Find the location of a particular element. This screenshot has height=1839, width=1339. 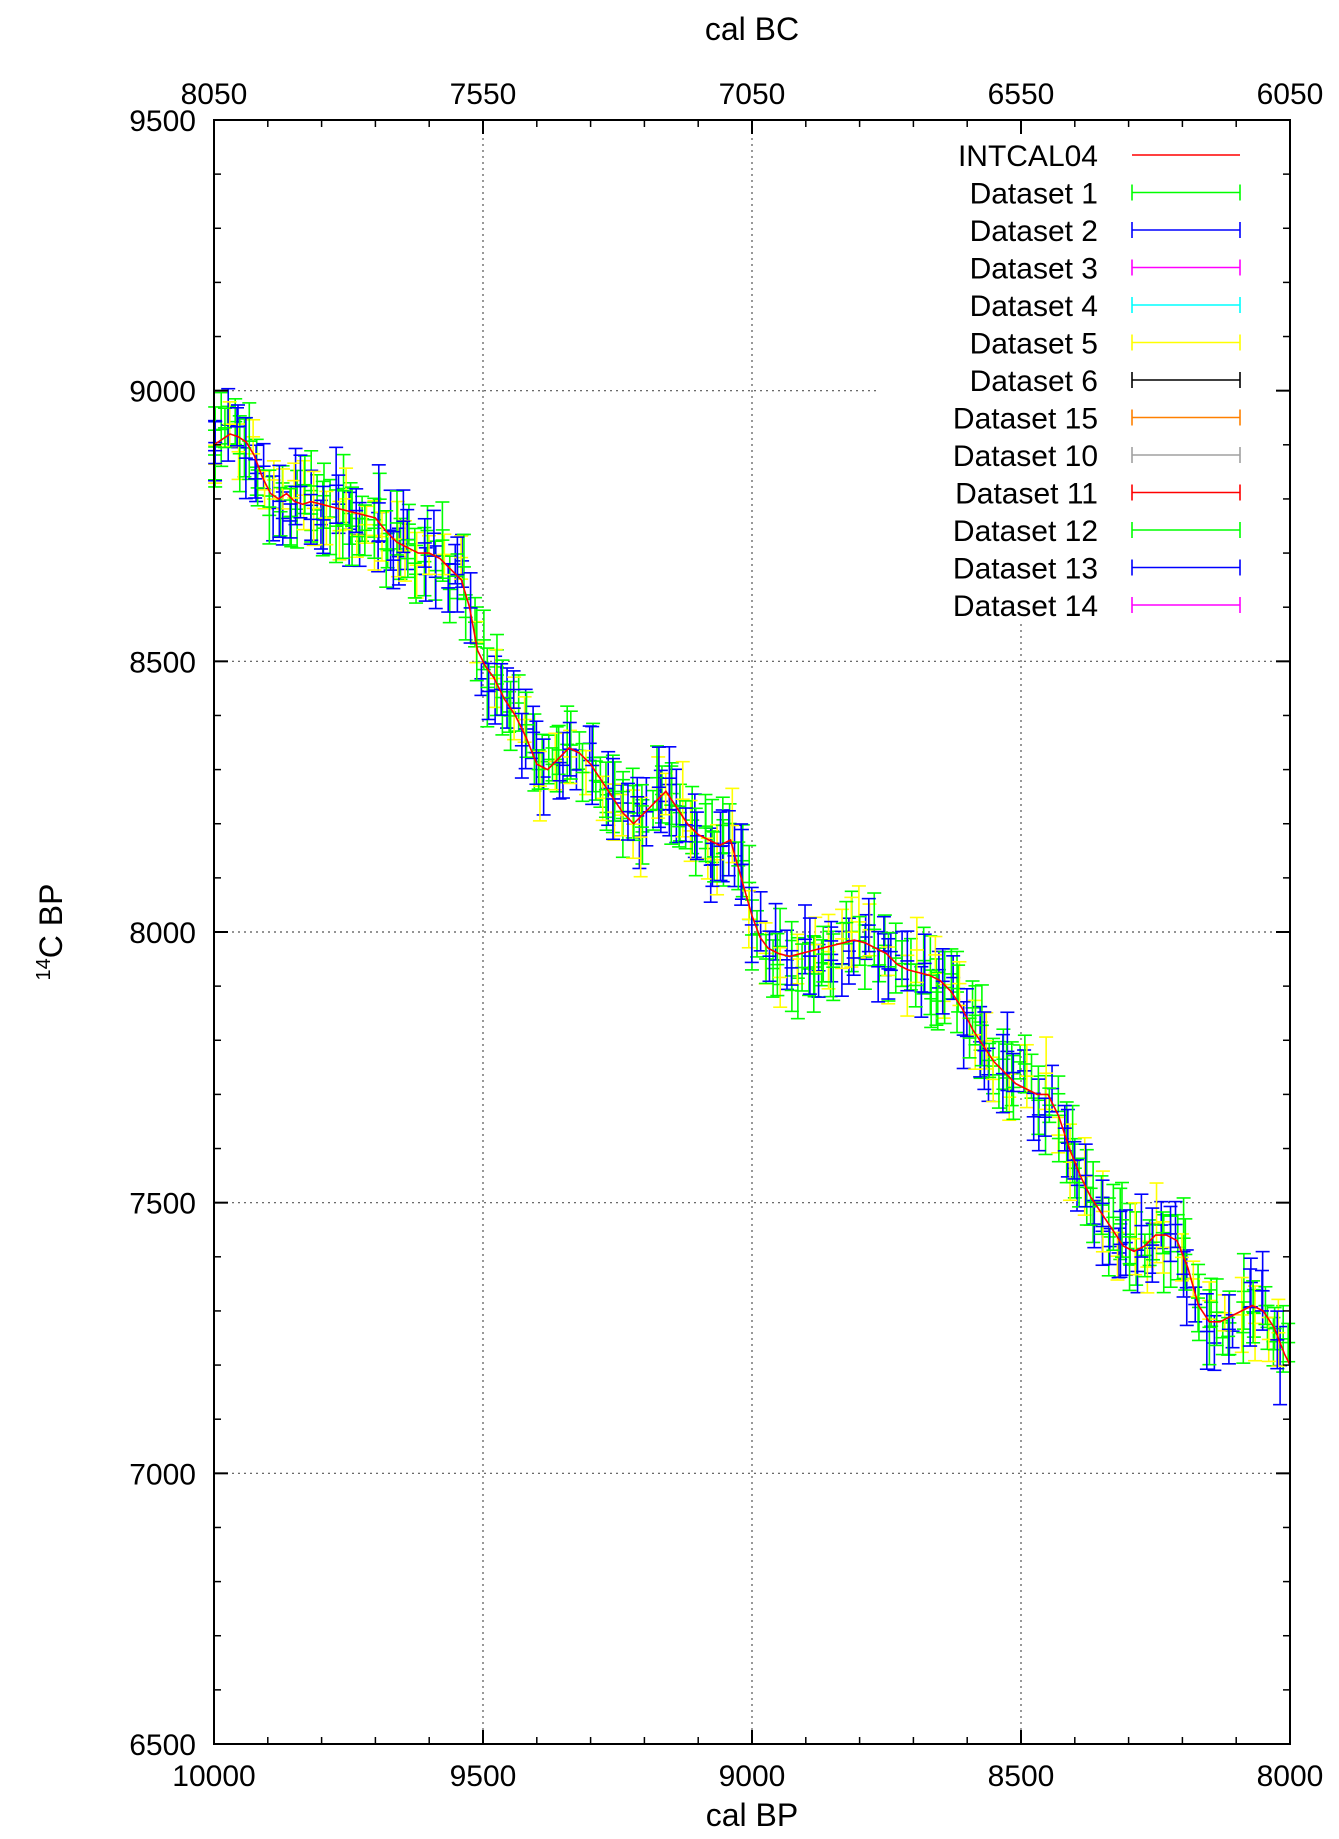

x2-tick-labels: 8050 7550 7050 6550 6050 is located at coordinates (752, 94).